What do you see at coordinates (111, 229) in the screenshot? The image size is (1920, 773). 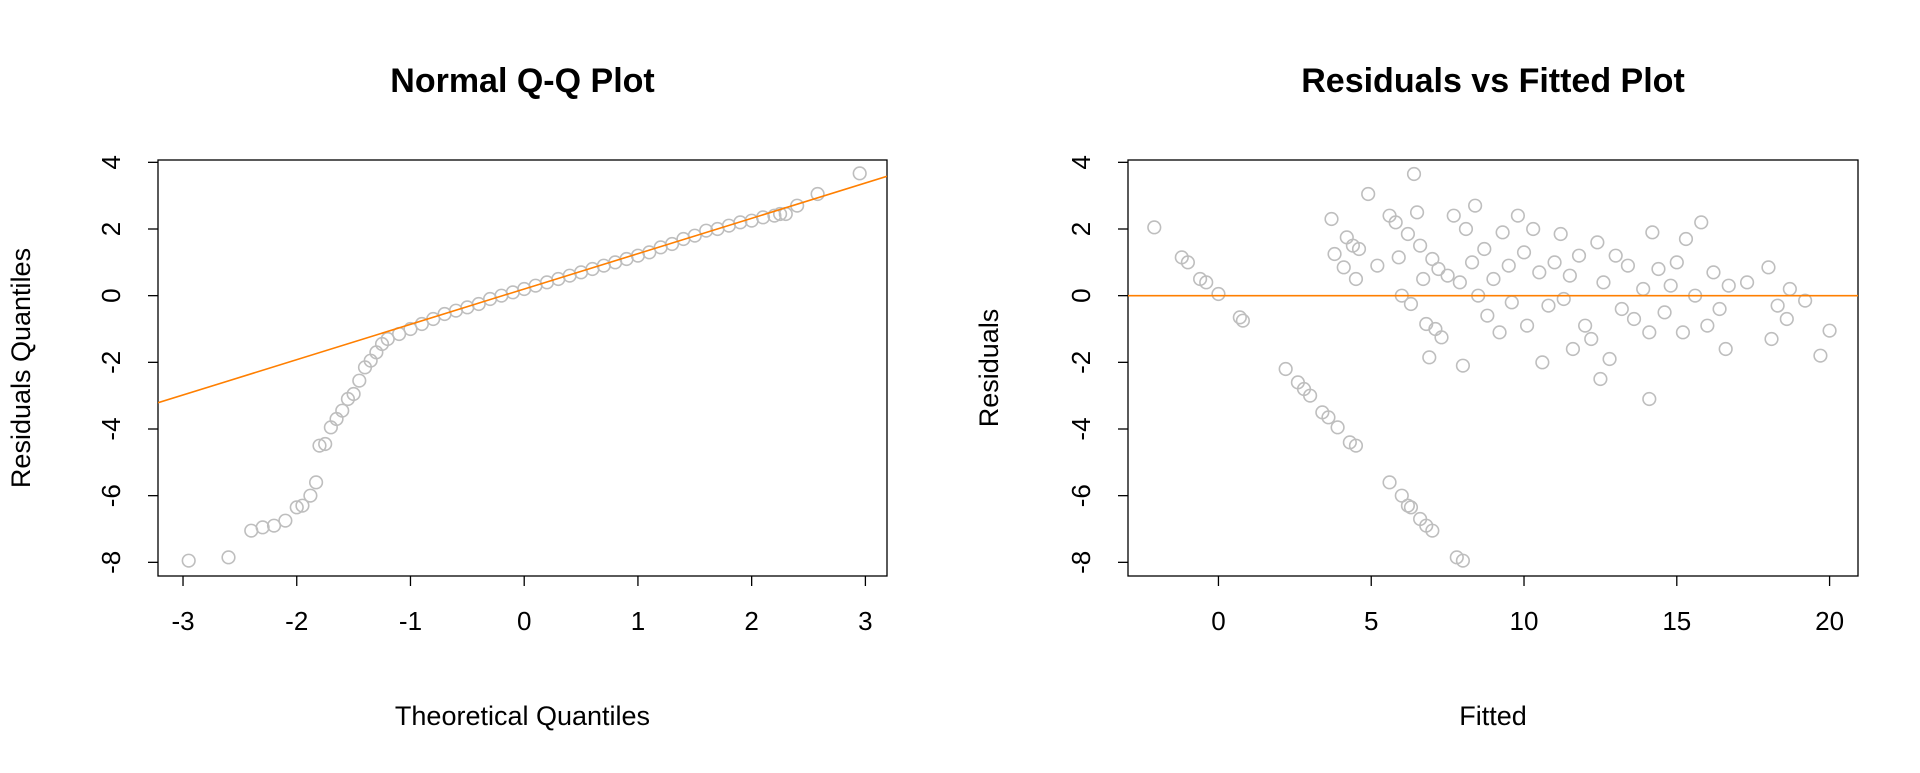 I see `y-tick-label: 2` at bounding box center [111, 229].